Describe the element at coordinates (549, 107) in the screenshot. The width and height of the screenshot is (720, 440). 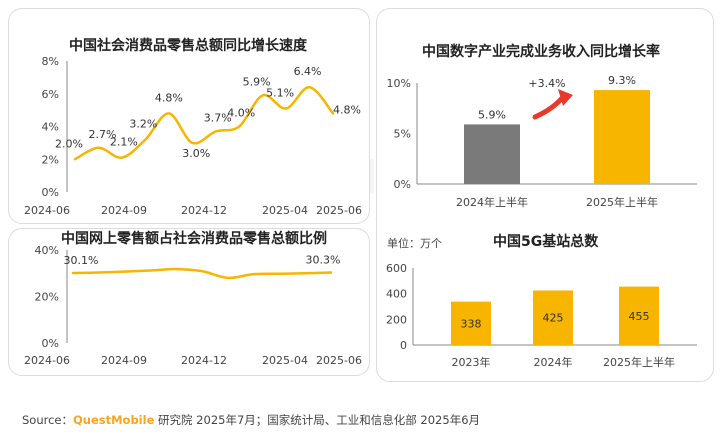
I see `growth-arrow-shaft` at that location.